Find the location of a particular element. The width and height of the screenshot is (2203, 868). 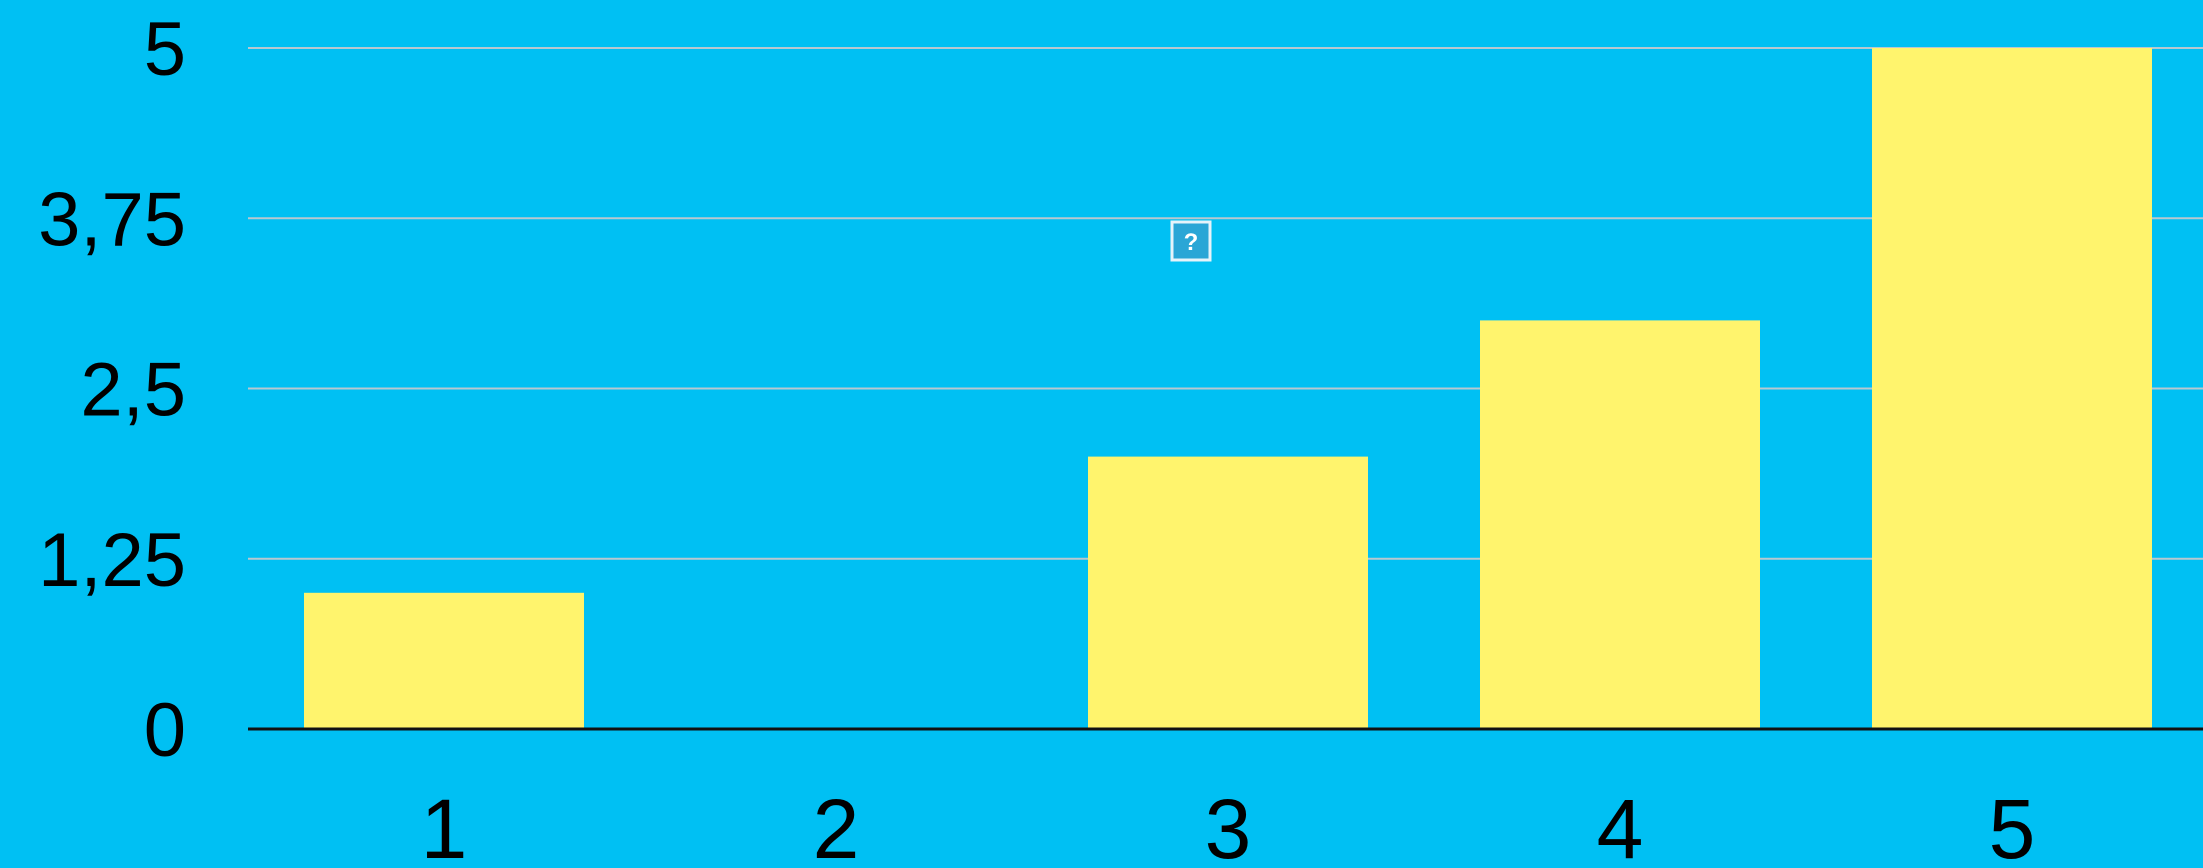

y-tick-label: 2,5 is located at coordinates (133, 390).